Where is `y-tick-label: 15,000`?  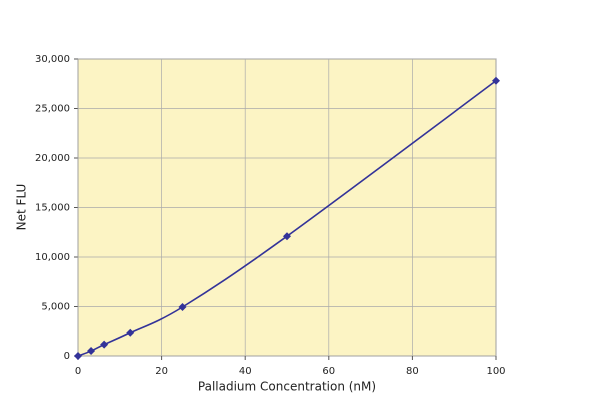 y-tick-label: 15,000 is located at coordinates (52, 208).